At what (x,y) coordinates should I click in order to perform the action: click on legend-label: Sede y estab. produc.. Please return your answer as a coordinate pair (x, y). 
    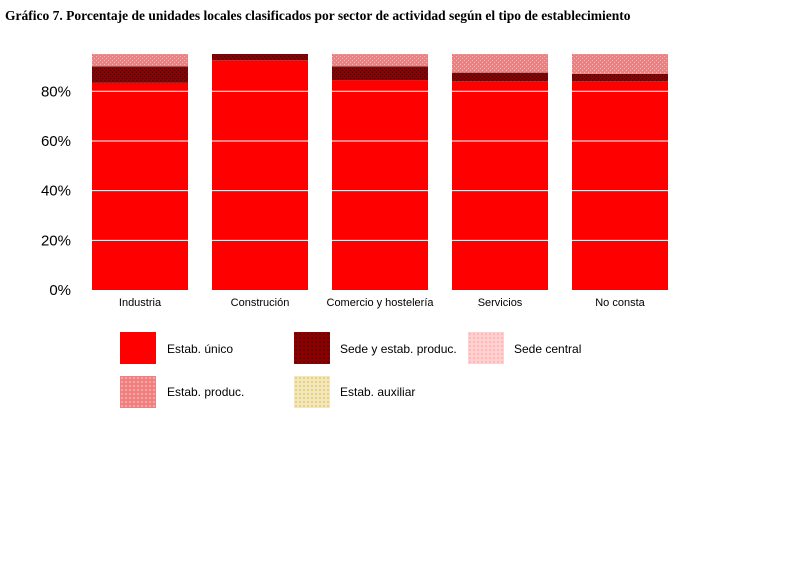
    Looking at the image, I should click on (398, 349).